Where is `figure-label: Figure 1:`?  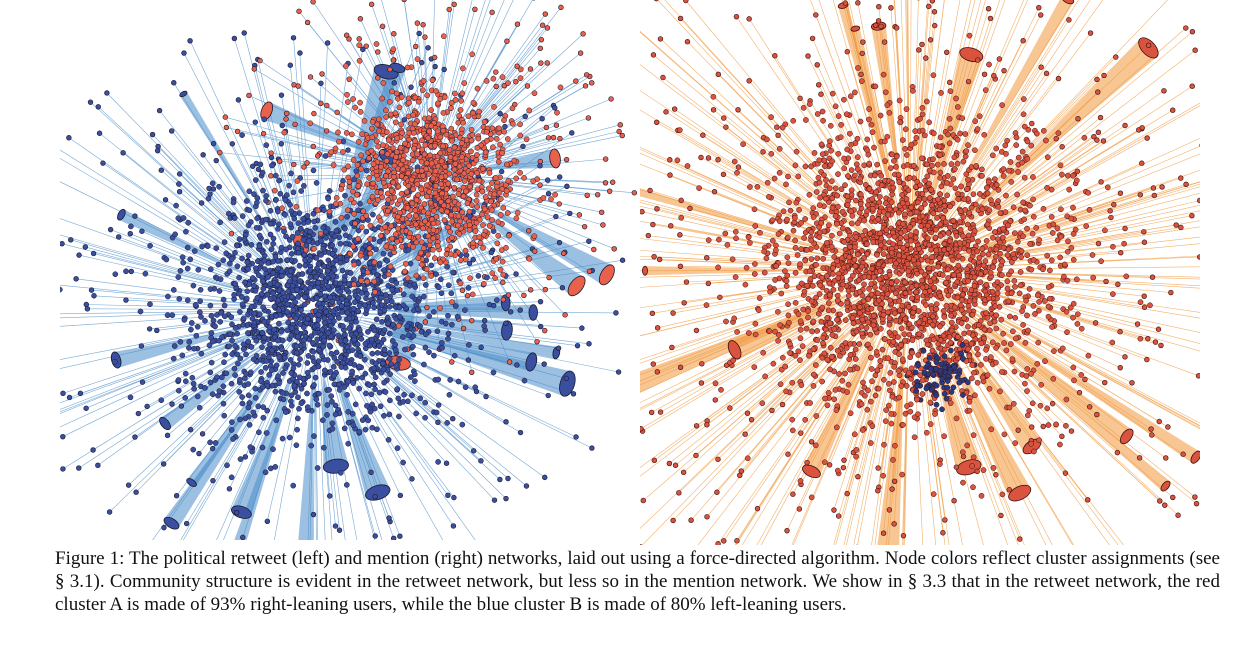
figure-label: Figure 1: is located at coordinates (90, 558).